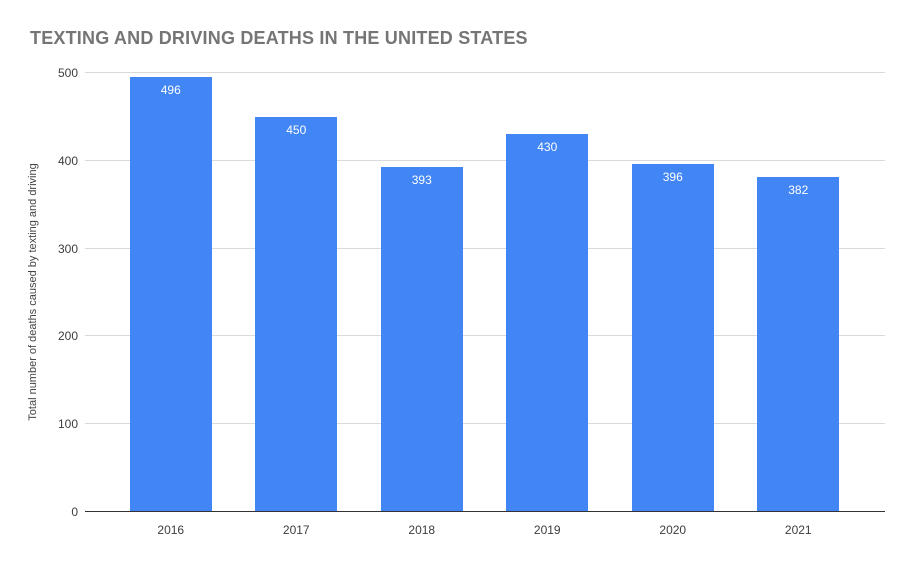 This screenshot has width=909, height=562. I want to click on y-tick-label-100: 100, so click(67, 424).